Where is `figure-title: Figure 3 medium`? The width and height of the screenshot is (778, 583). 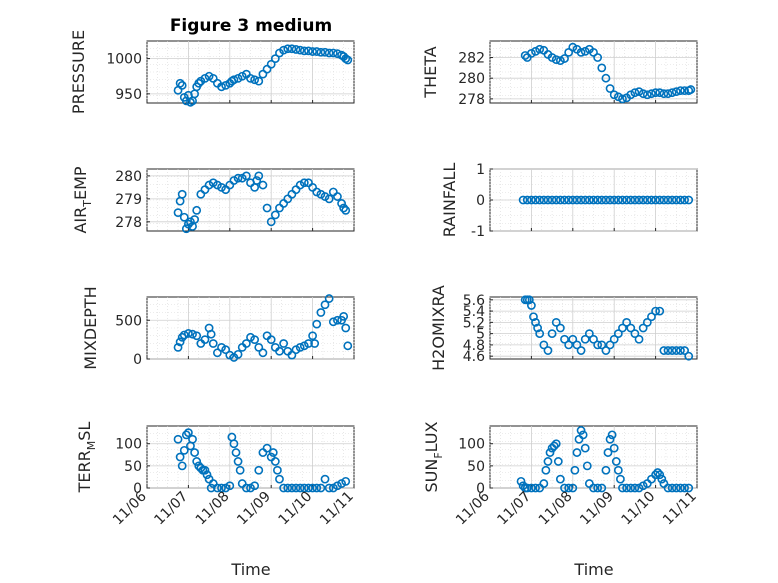
figure-title: Figure 3 medium is located at coordinates (251, 26).